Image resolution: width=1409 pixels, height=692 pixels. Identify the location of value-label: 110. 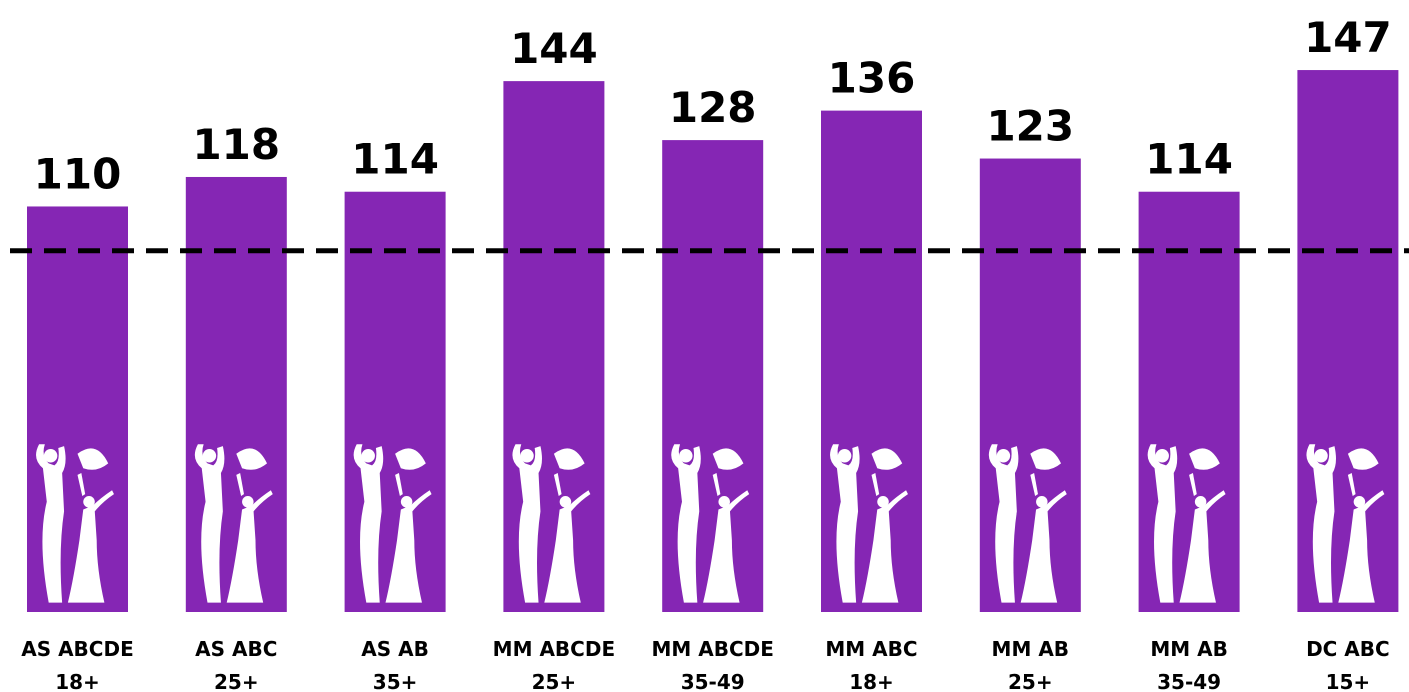
(78, 173).